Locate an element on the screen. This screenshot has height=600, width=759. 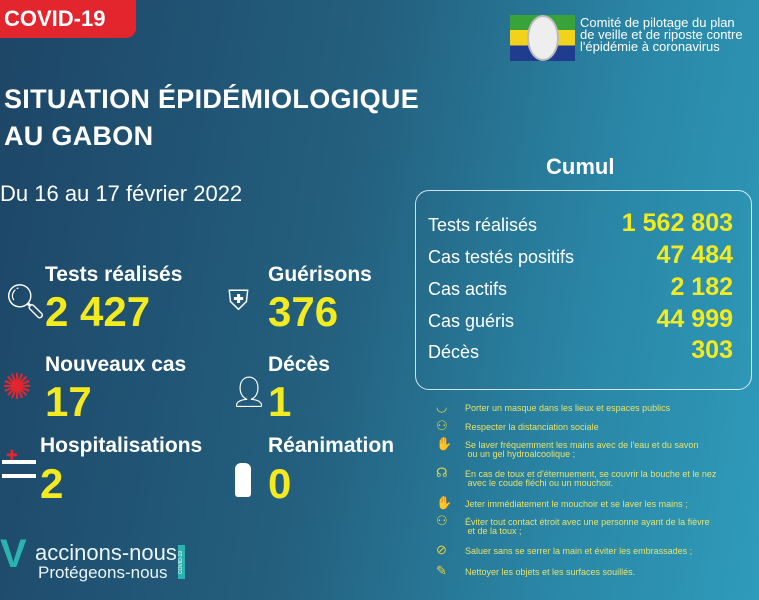
cumul-label: Cas actifs is located at coordinates (468, 289).